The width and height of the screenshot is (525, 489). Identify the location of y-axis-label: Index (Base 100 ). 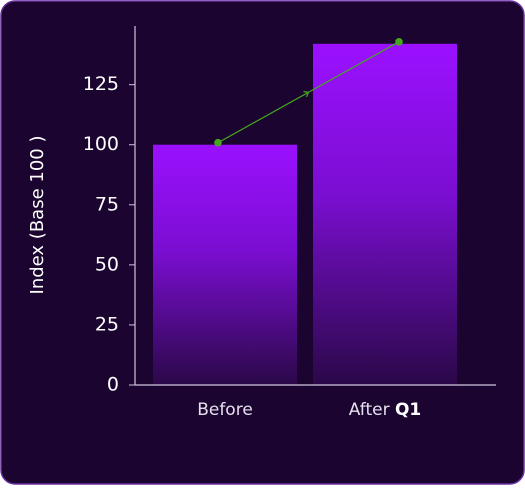
(37, 215).